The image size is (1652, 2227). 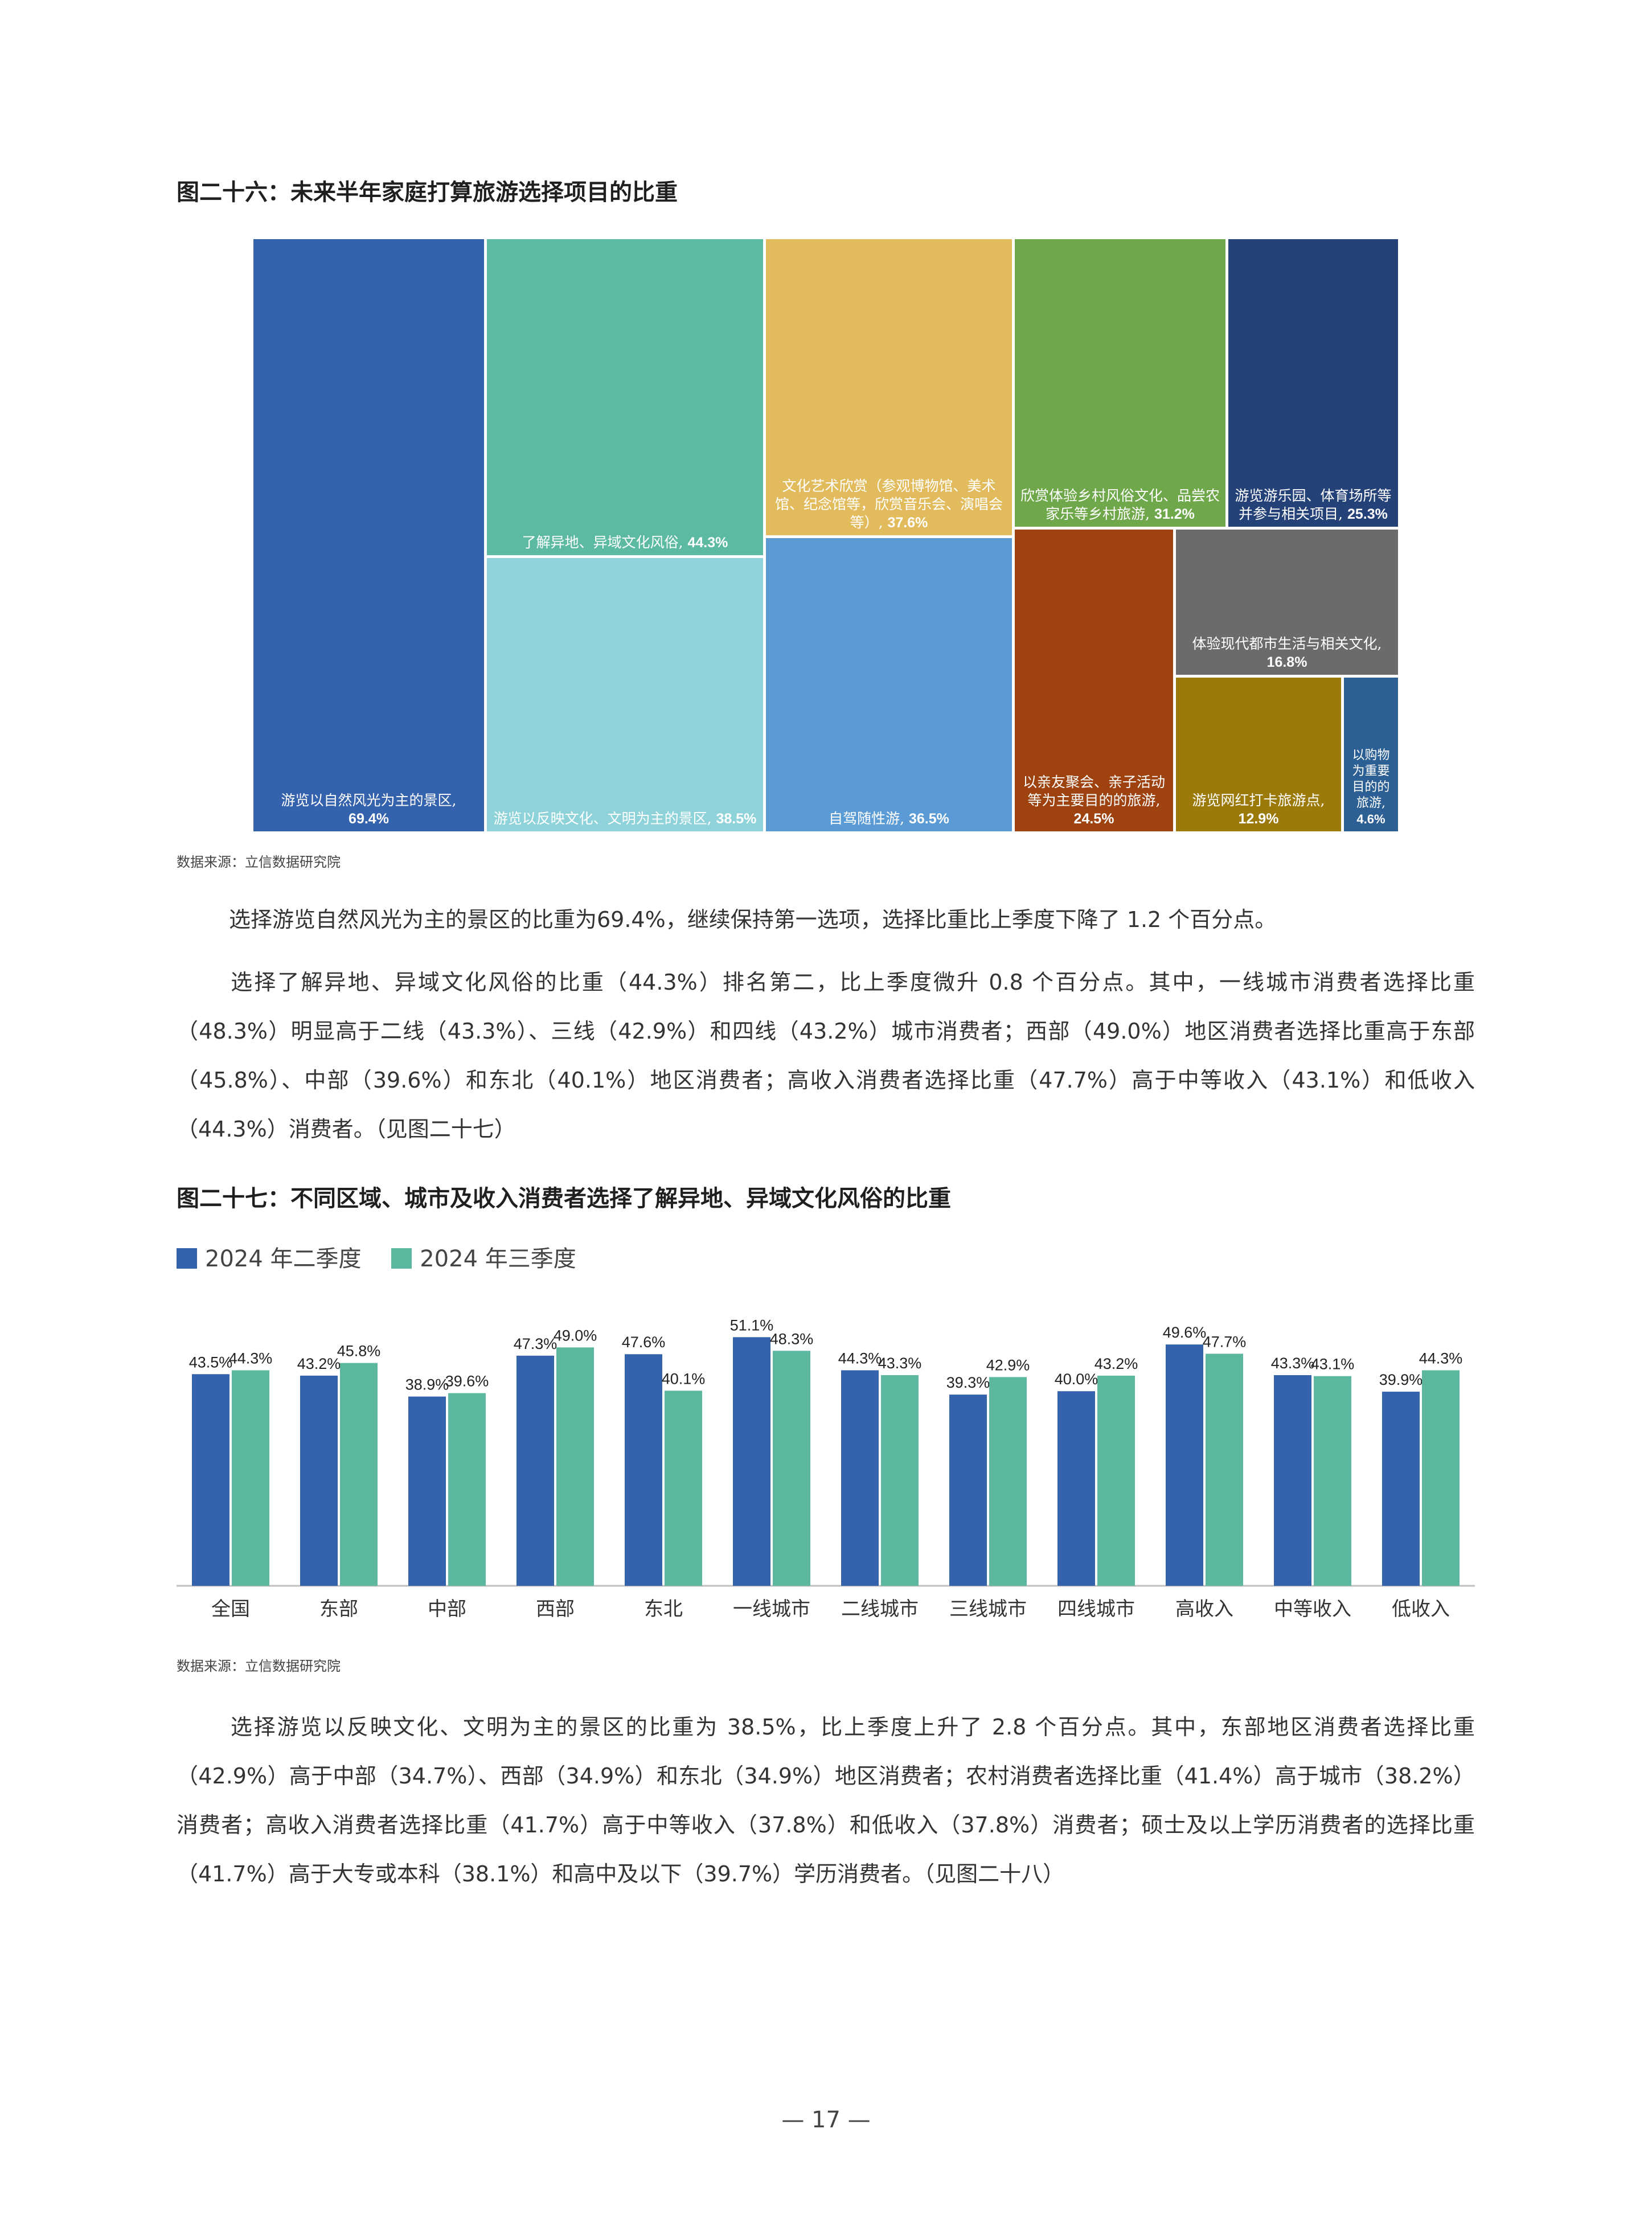 I want to click on tile-natural-scenery-value: 69.4%, so click(x=369, y=819).